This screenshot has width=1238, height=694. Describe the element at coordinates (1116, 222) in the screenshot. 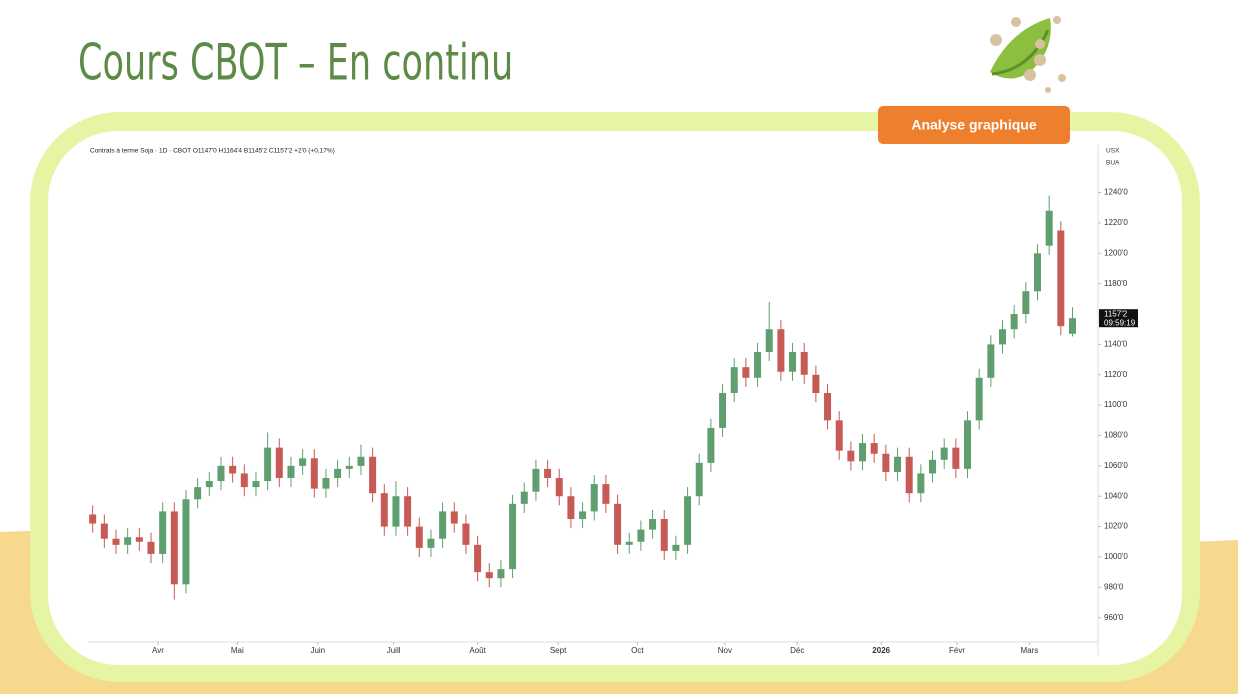

I see `y-tick-label: 1220'0` at that location.